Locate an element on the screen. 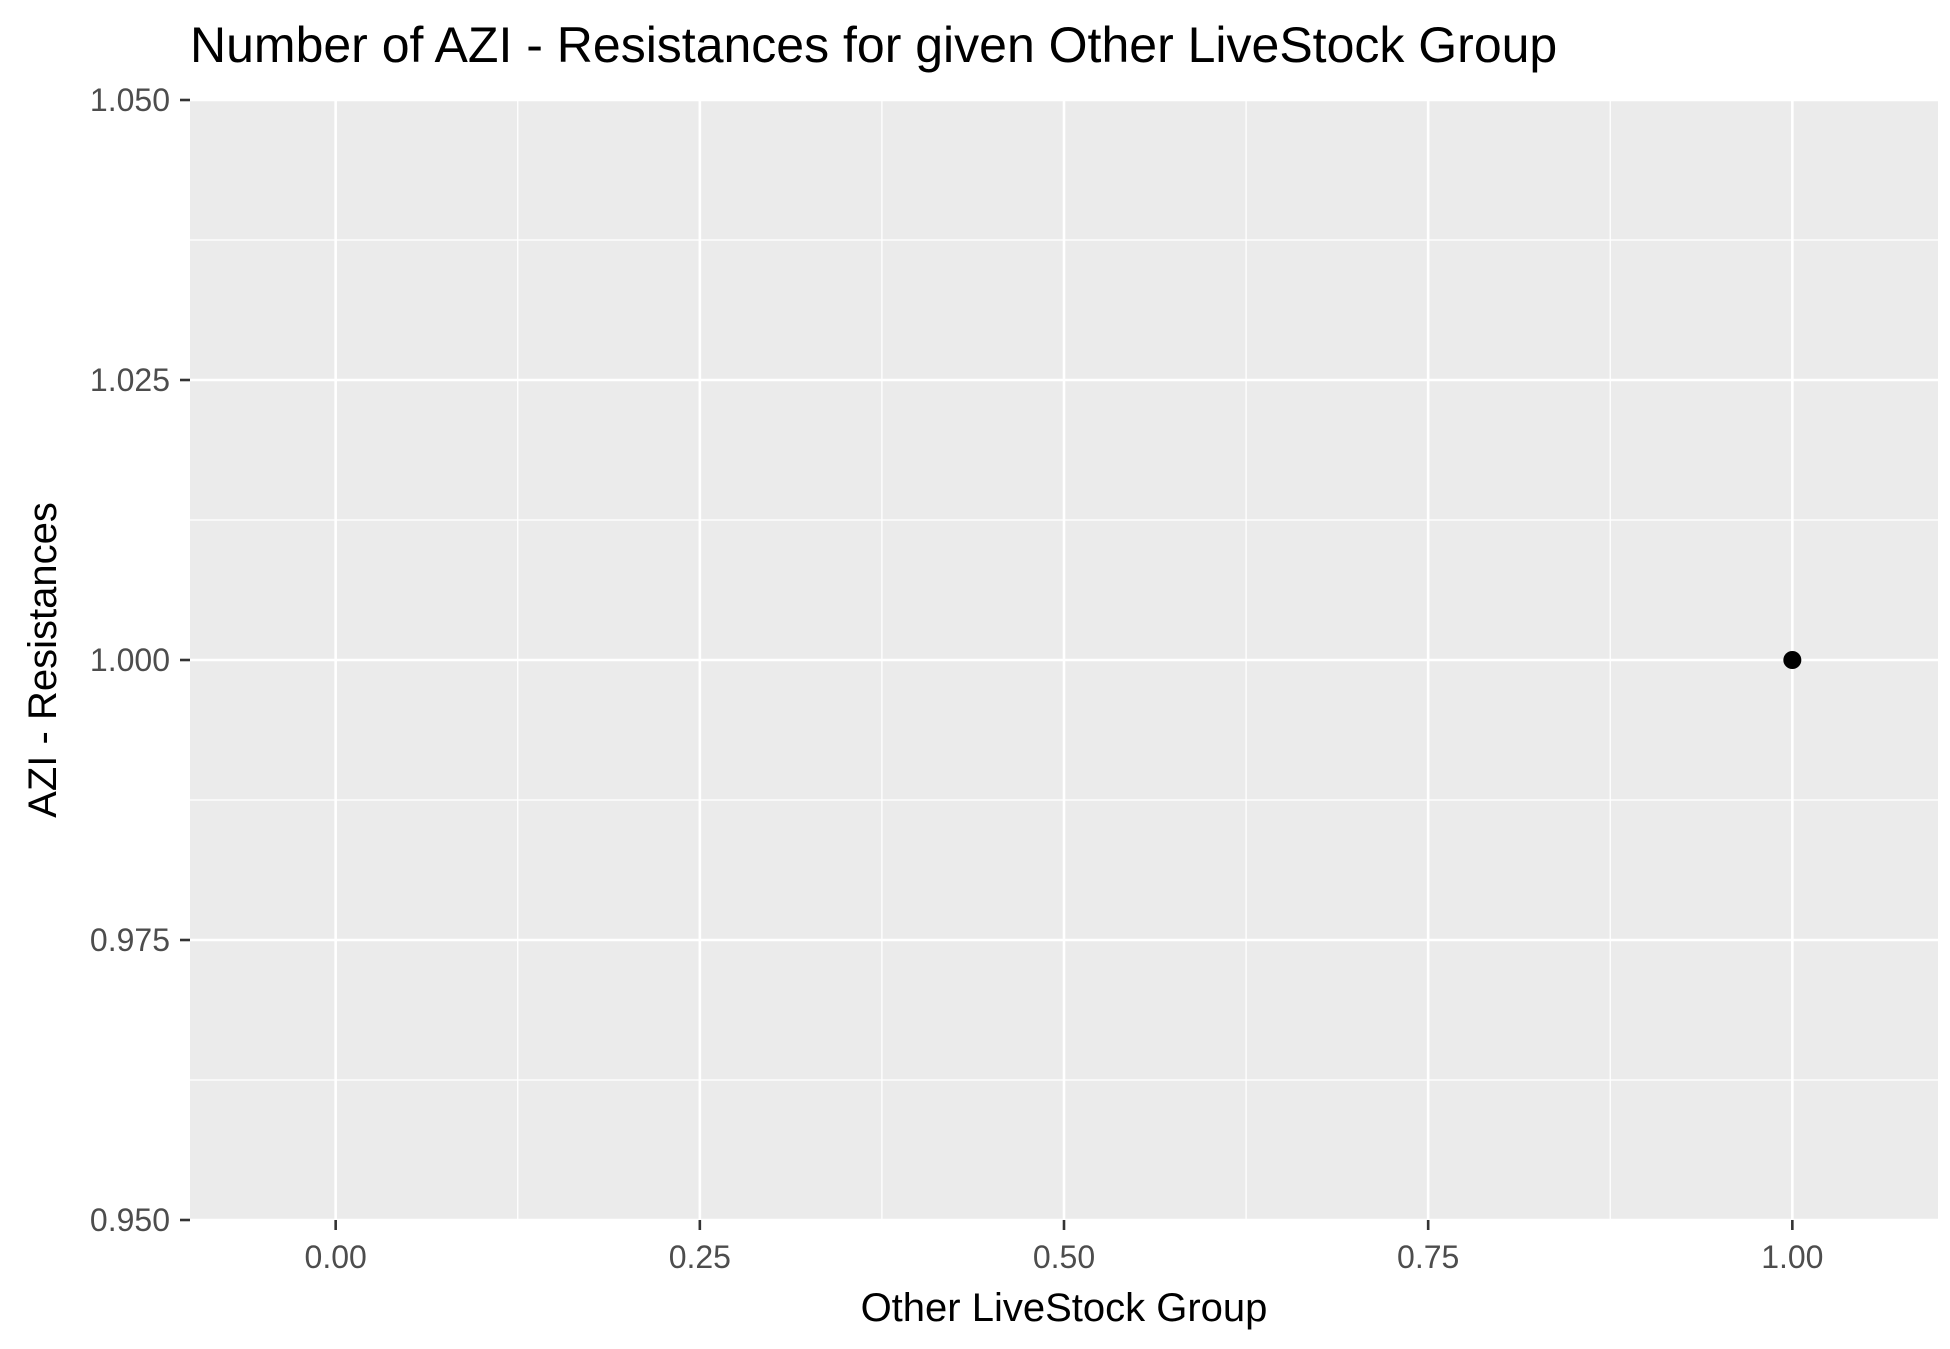 This screenshot has width=1950, height=1349. x-tick-label: 1.00 is located at coordinates (1792, 1257).